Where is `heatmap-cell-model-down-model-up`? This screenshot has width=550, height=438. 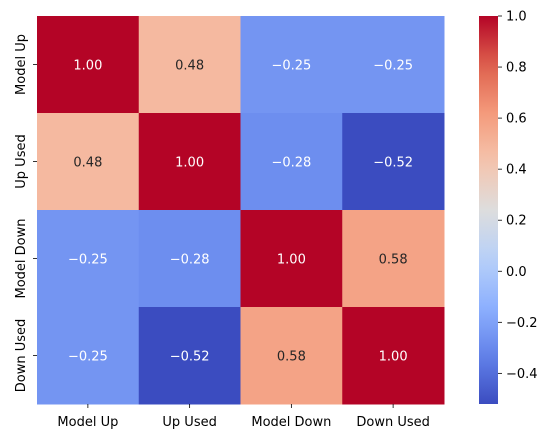 heatmap-cell-model-down-model-up is located at coordinates (88, 259).